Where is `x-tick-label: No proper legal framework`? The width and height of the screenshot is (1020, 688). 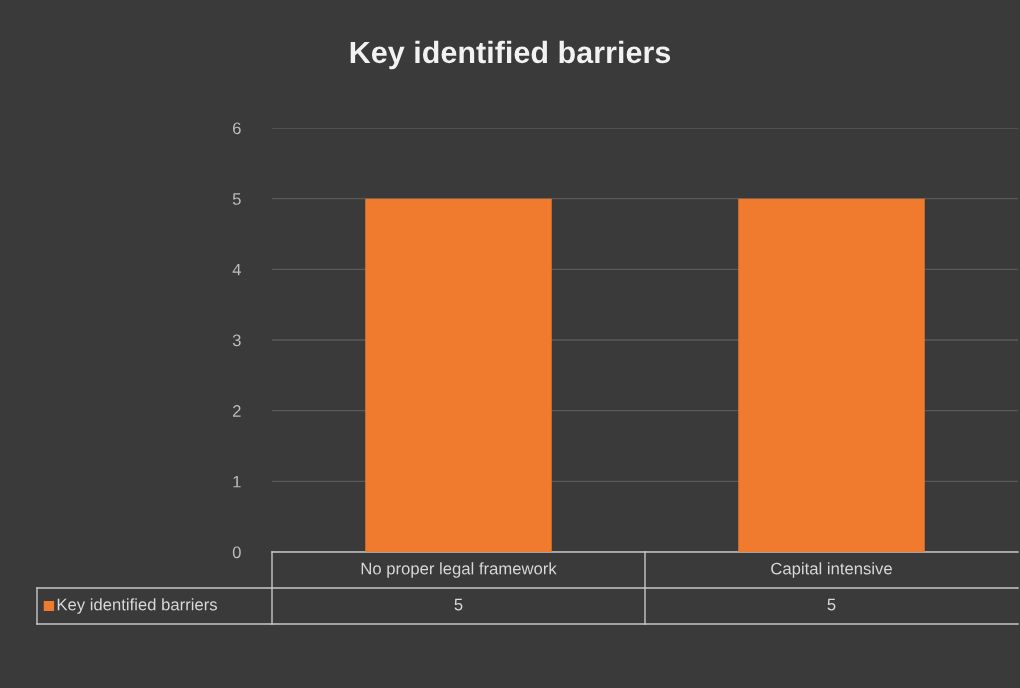
x-tick-label: No proper legal framework is located at coordinates (459, 570).